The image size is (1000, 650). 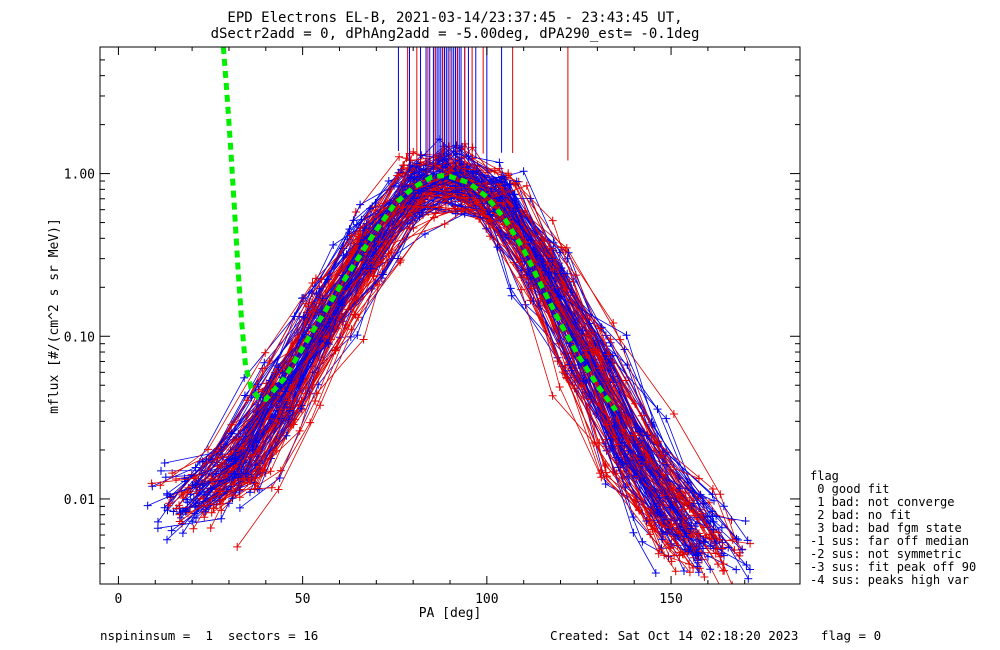 What do you see at coordinates (886, 554) in the screenshot?
I see `legend-item: -2 sus: not symmetric` at bounding box center [886, 554].